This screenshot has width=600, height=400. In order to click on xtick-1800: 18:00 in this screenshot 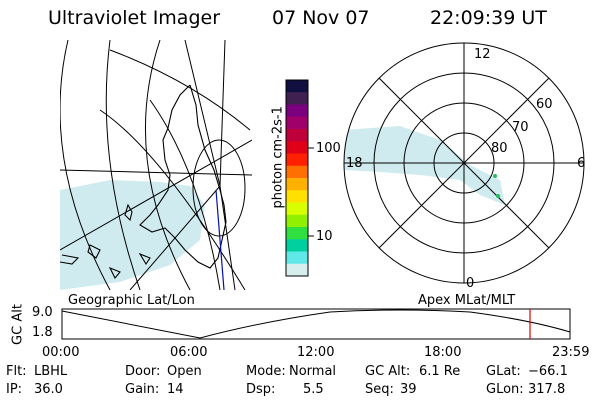, I will do `click(443, 352)`.